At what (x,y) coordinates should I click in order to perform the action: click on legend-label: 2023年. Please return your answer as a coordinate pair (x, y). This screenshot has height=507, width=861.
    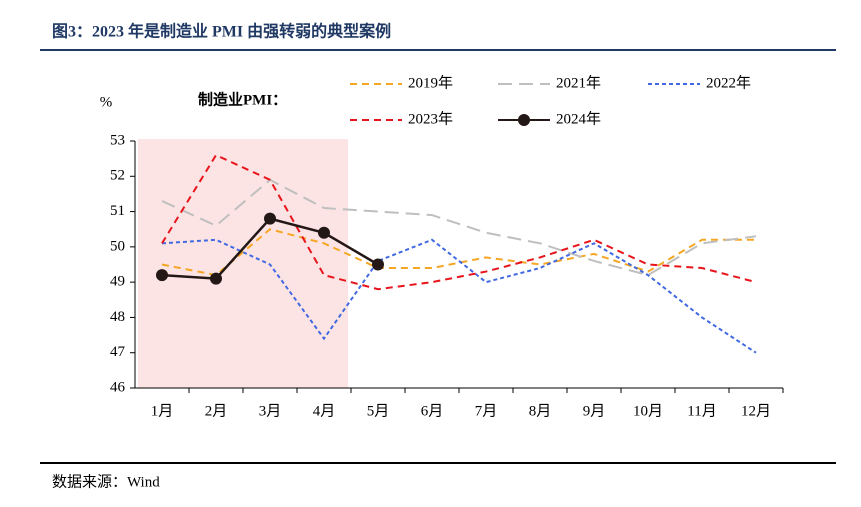
    Looking at the image, I should click on (430, 118).